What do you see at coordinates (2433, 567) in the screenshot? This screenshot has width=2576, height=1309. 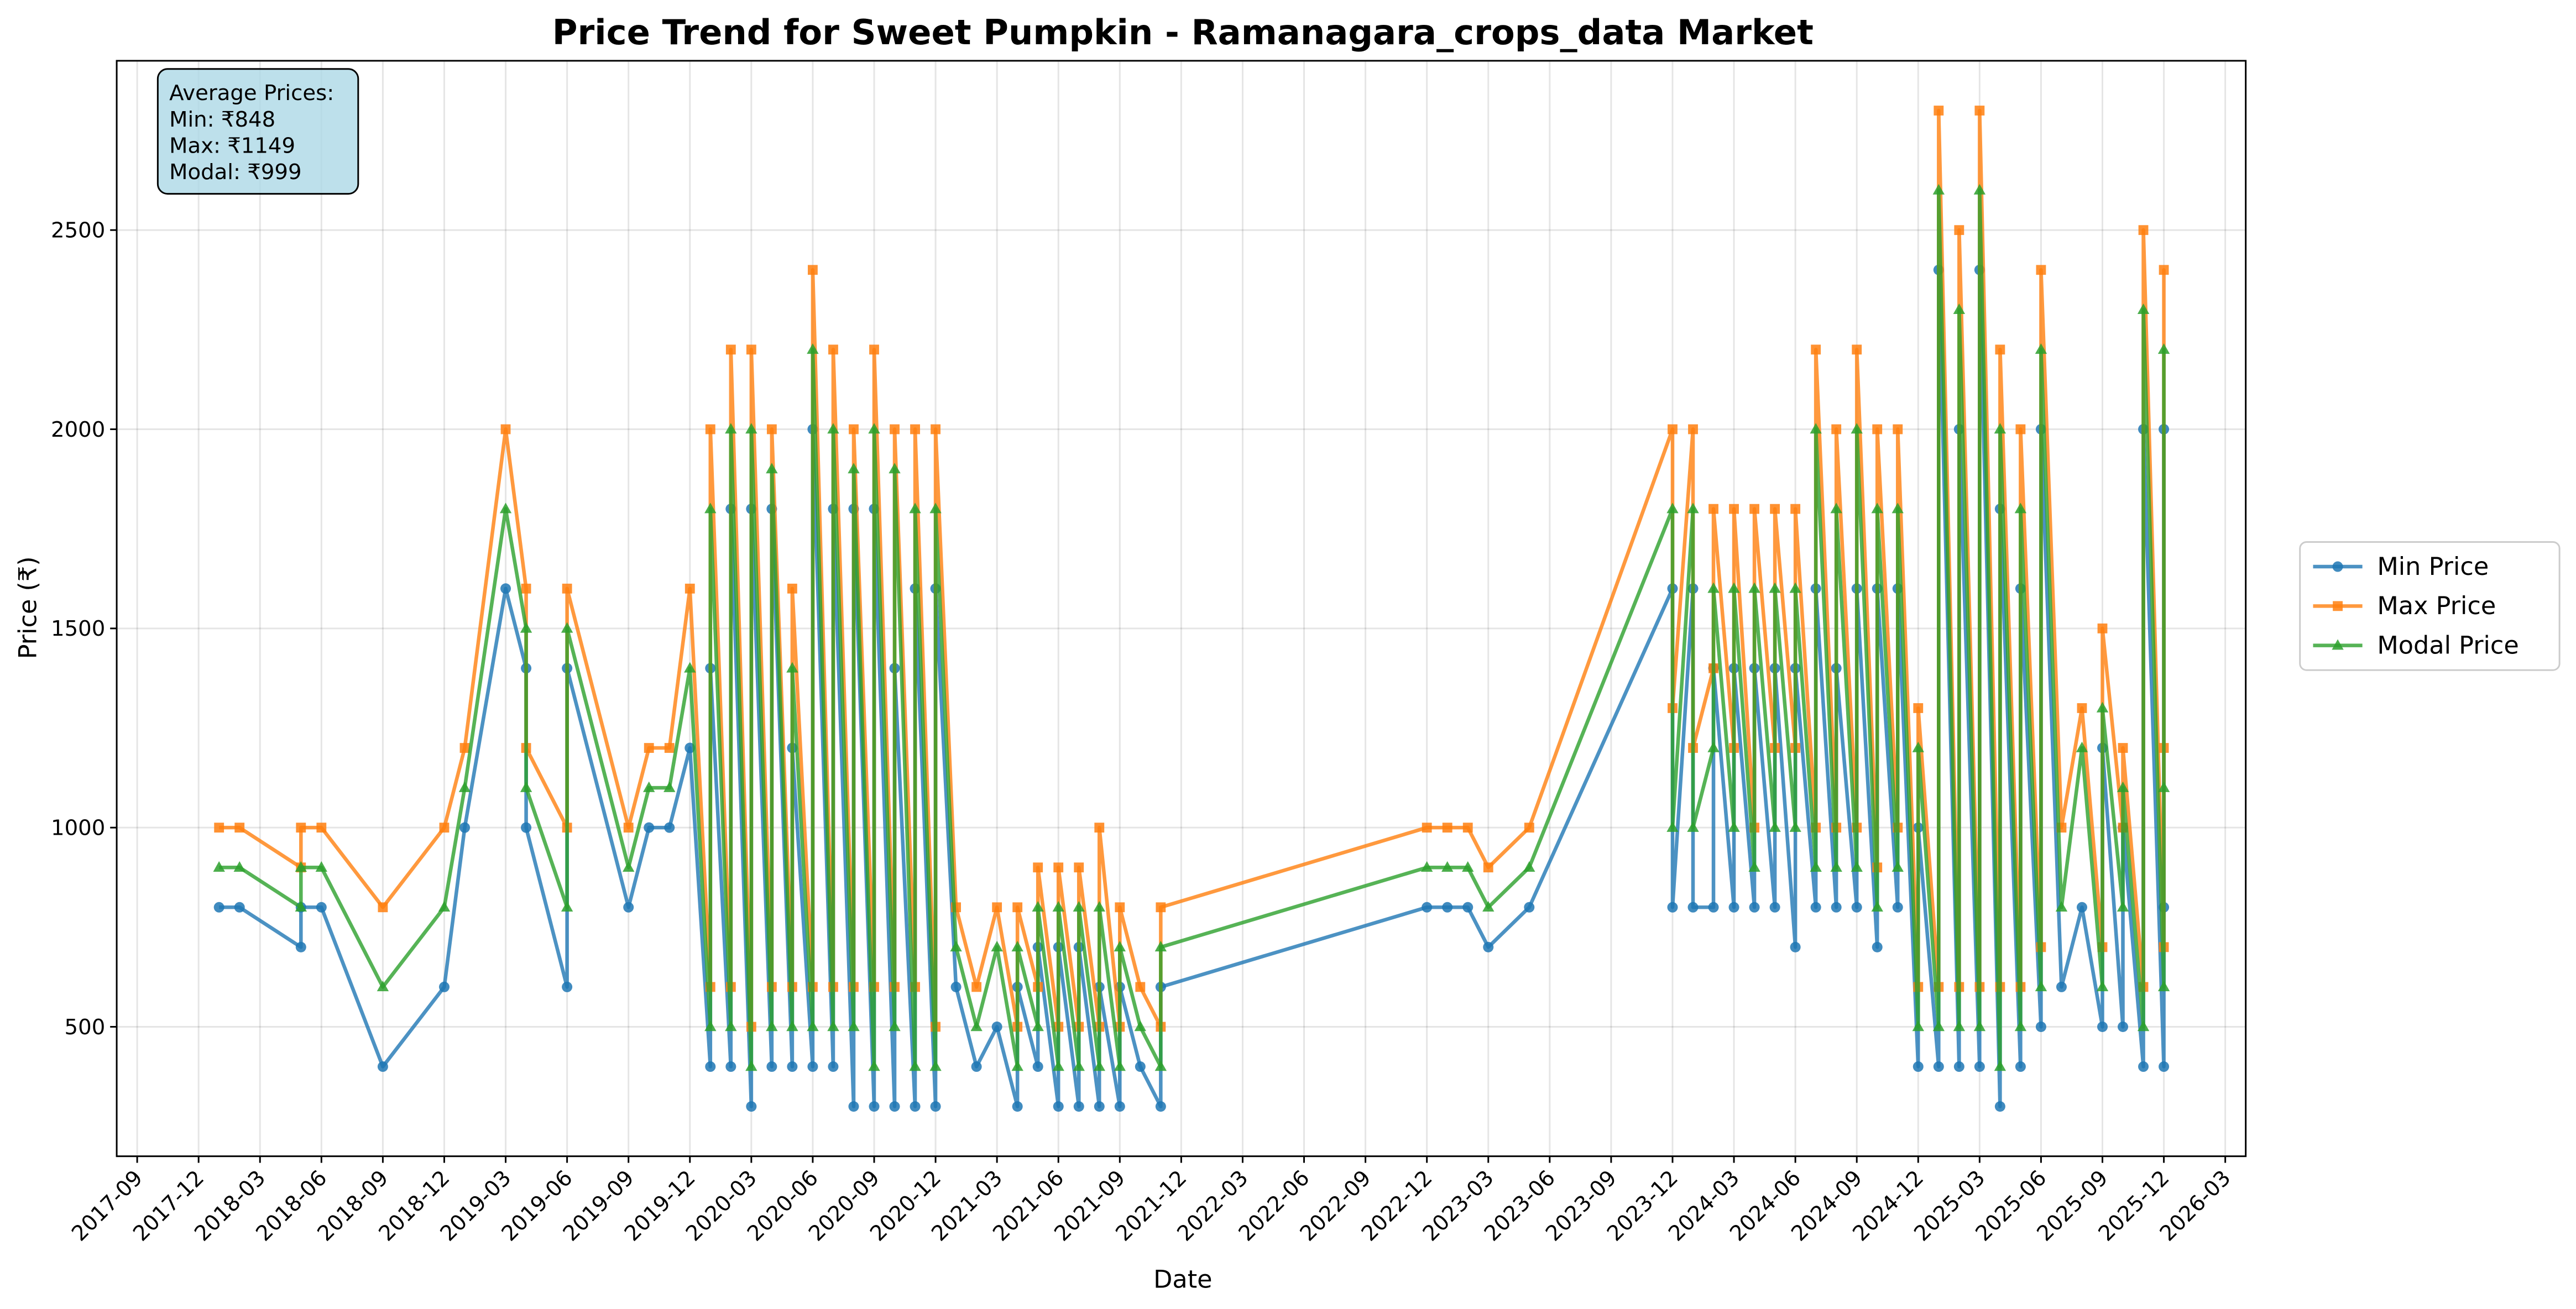 I see `legend-label: Min Price` at bounding box center [2433, 567].